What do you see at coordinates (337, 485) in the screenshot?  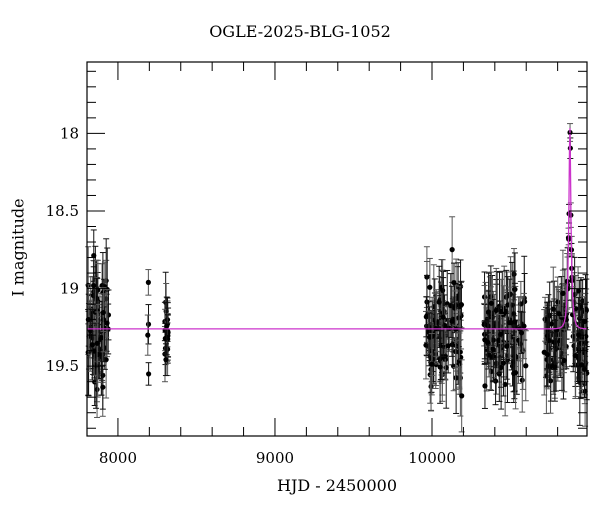 I see `x-axis-label: HJD - 2450000` at bounding box center [337, 485].